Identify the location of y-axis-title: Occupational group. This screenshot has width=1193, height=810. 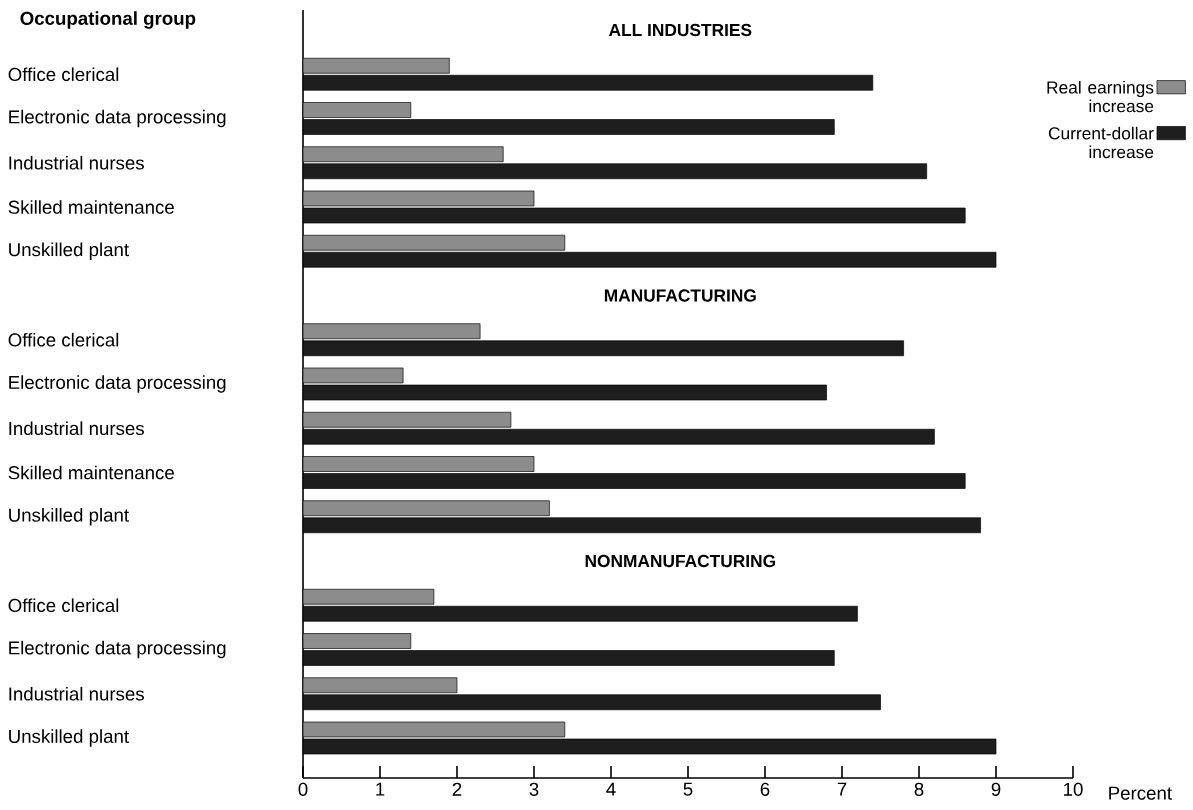
(108, 20).